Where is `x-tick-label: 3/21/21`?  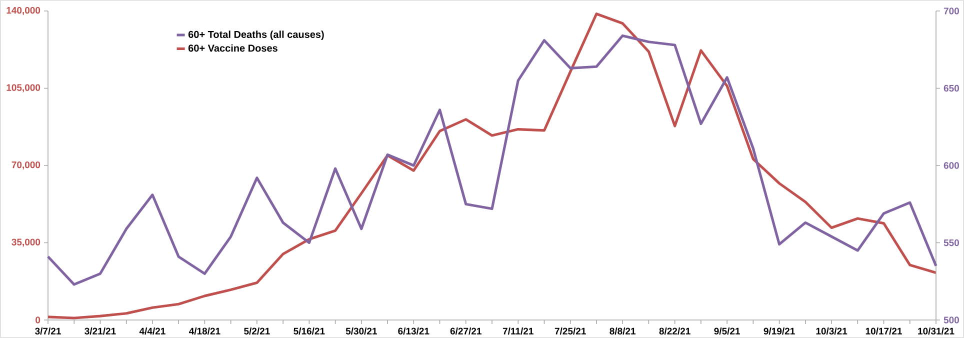
x-tick-label: 3/21/21 is located at coordinates (100, 331).